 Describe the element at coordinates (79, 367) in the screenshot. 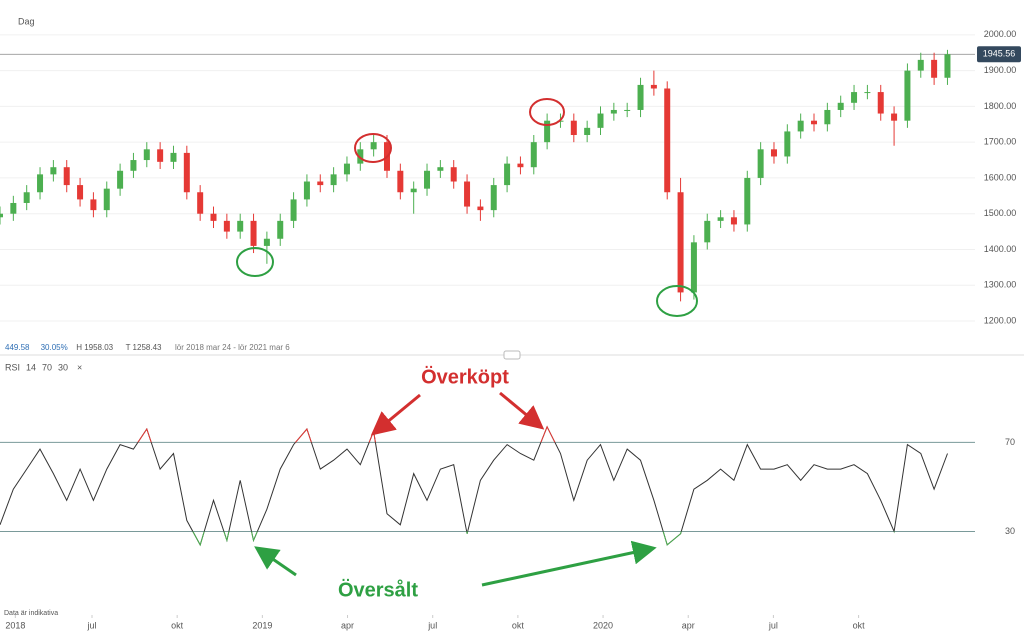

I see `rsi-close: ×` at that location.